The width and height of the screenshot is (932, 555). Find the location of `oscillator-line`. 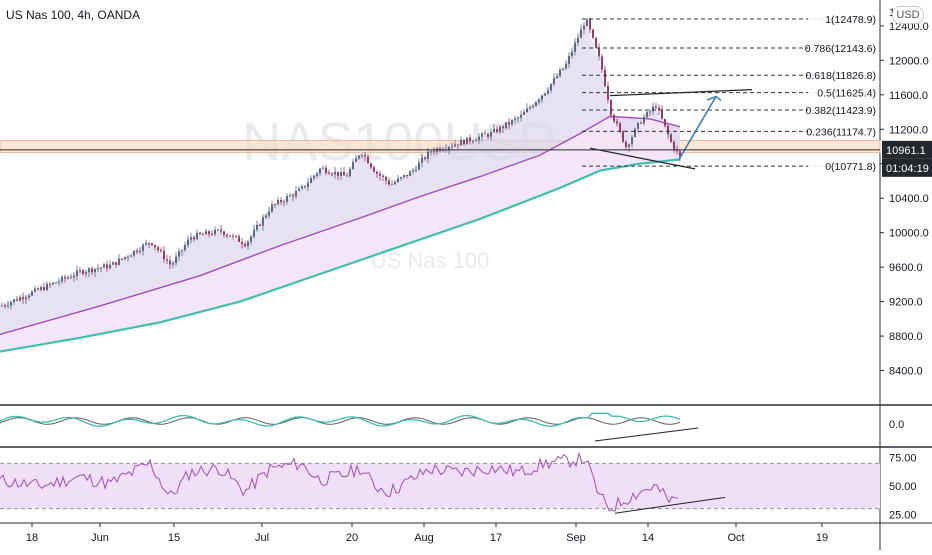

oscillator-line is located at coordinates (340, 419).